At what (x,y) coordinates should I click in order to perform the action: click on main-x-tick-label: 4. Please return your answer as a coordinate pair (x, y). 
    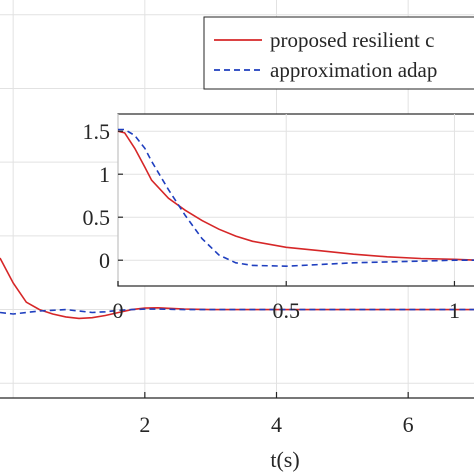
    Looking at the image, I should click on (276, 424).